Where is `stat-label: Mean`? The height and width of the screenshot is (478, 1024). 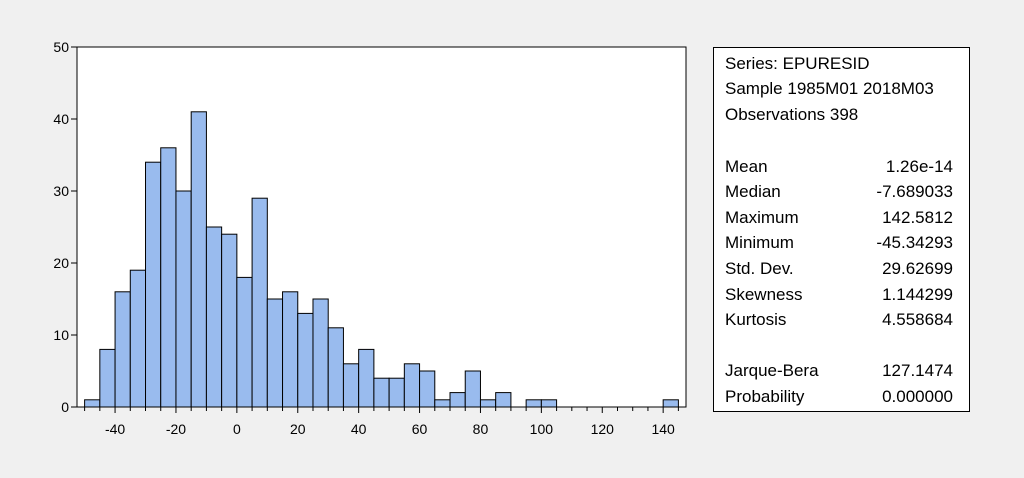 stat-label: Mean is located at coordinates (746, 166).